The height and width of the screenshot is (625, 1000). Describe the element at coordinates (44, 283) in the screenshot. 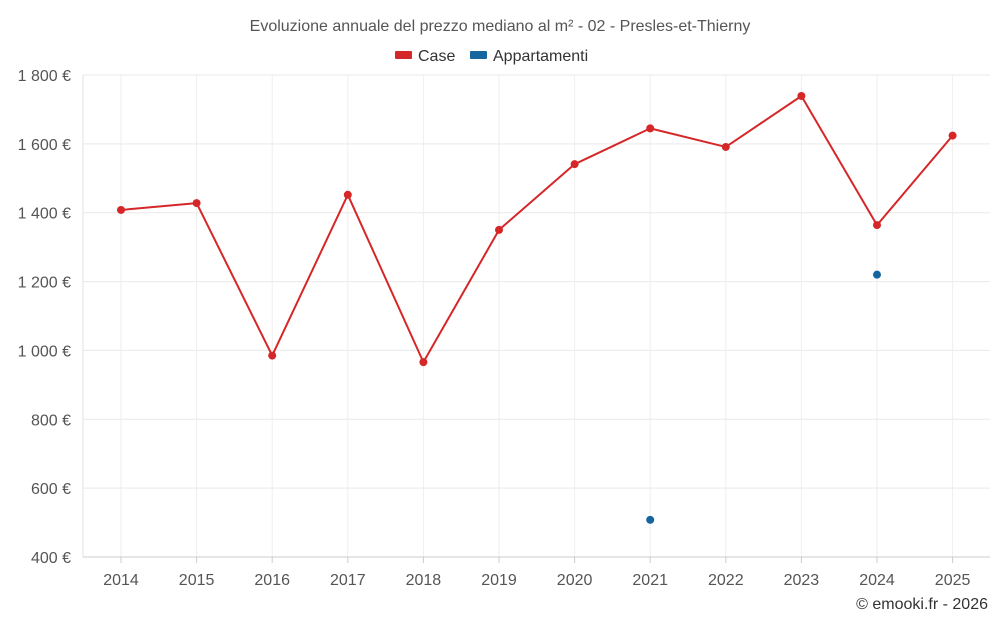

I see `y-tick-label: 1 200 €` at that location.